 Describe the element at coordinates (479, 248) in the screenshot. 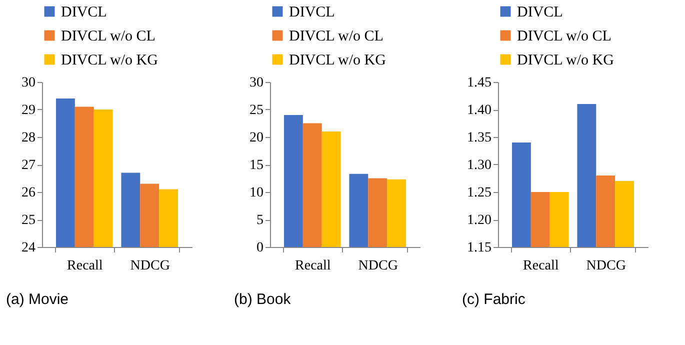

I see `y-tick-label: 1.15` at that location.